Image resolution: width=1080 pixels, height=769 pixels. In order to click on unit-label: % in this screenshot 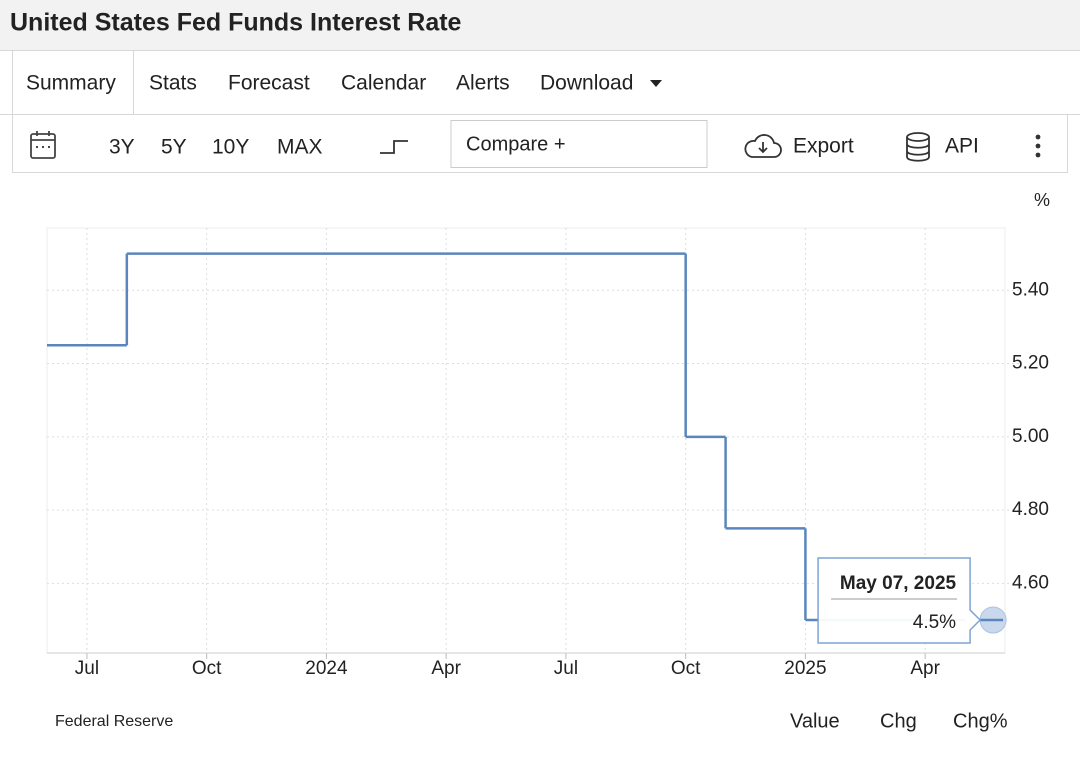, I will do `click(1042, 200)`.